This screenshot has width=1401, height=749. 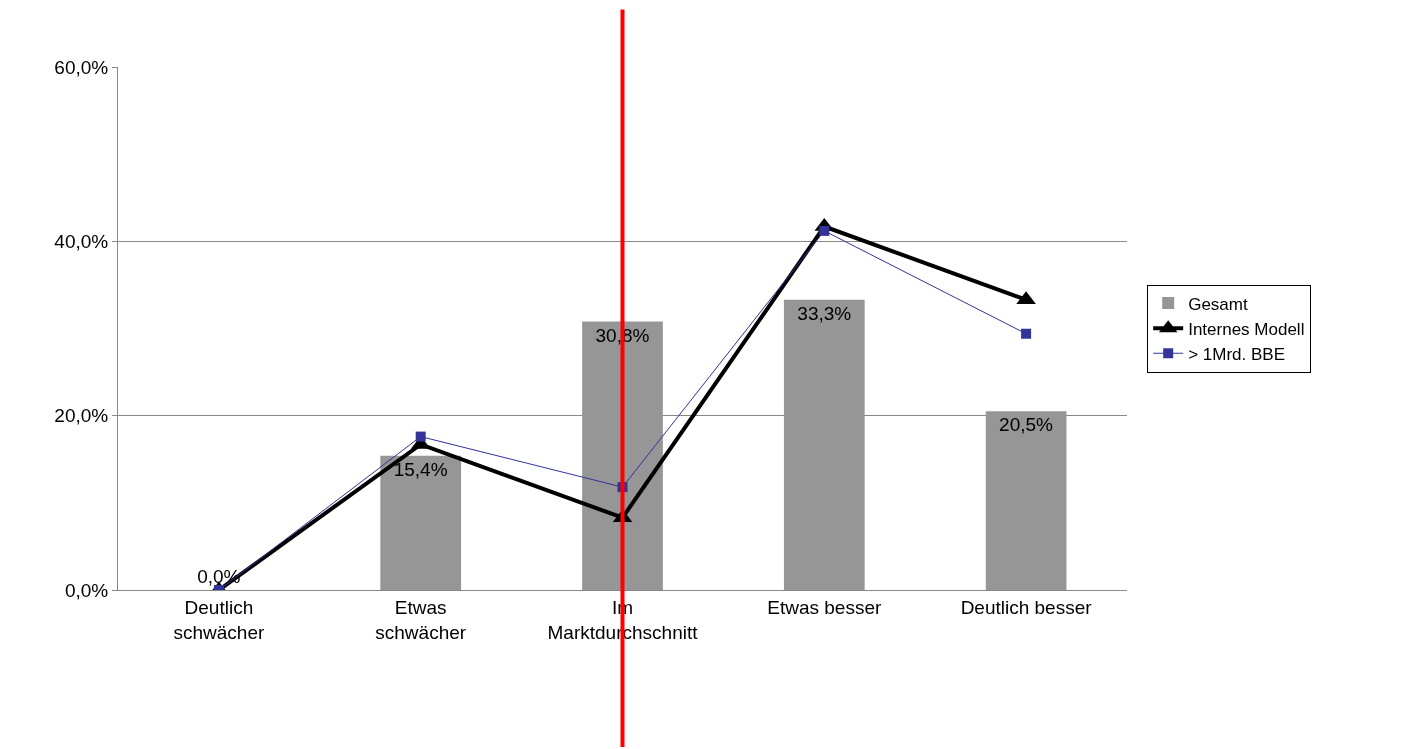 I want to click on legend-label: Internes Modell, so click(x=1246, y=329).